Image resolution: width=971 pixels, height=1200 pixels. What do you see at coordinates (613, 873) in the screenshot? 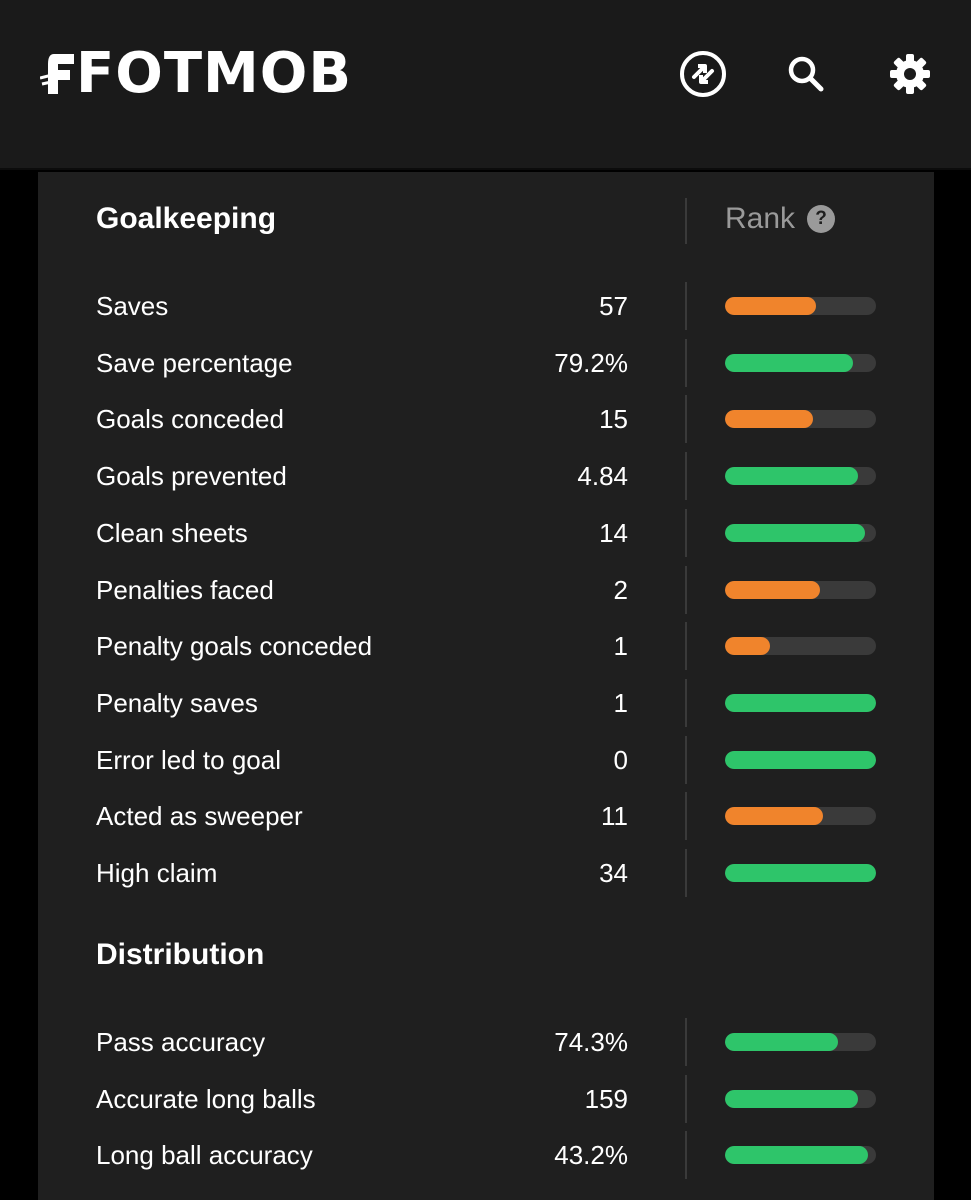
I see `stat-value: 34` at bounding box center [613, 873].